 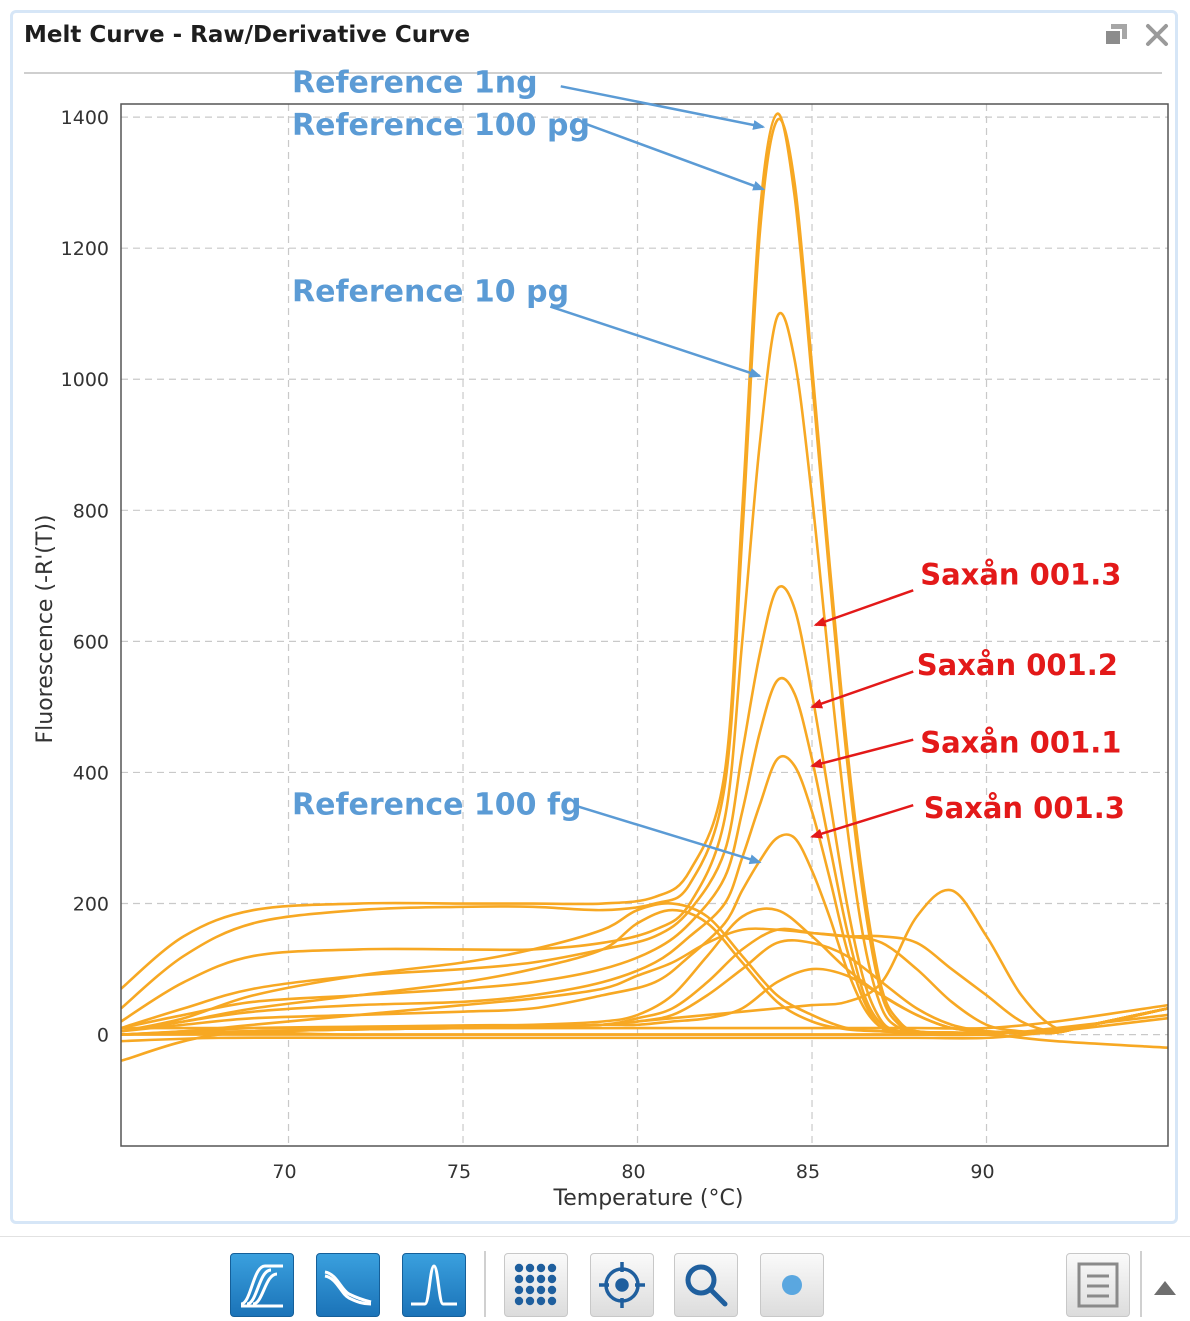 I want to click on annotation-label: Reference 100 pg, so click(x=441, y=125).